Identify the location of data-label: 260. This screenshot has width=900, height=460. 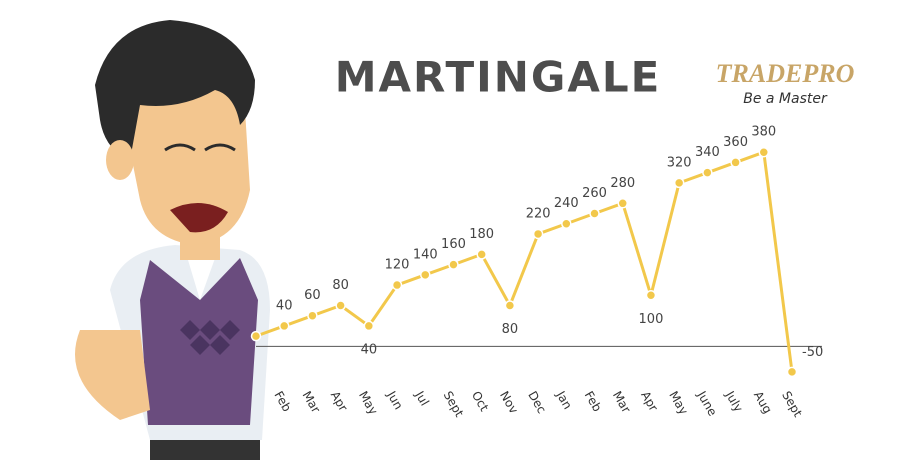
(594, 193).